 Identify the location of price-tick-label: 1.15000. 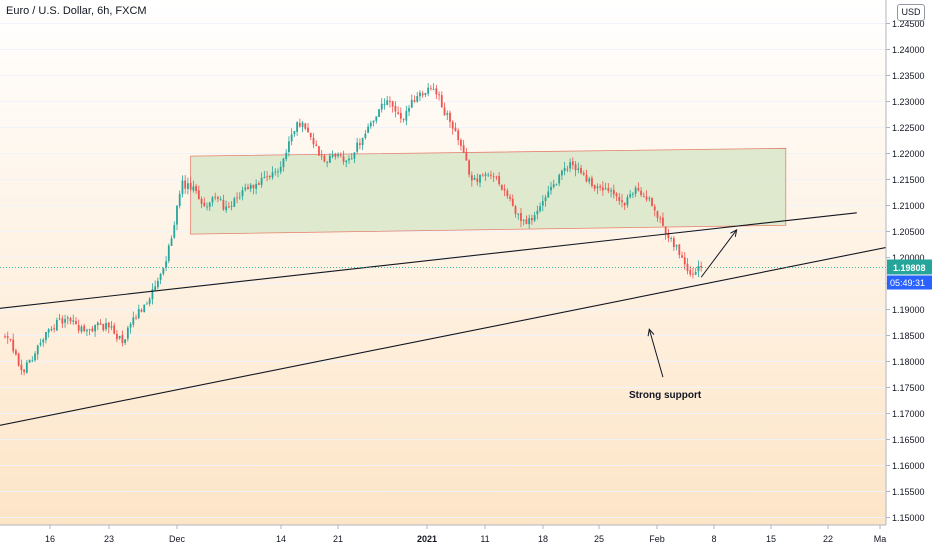
(908, 518).